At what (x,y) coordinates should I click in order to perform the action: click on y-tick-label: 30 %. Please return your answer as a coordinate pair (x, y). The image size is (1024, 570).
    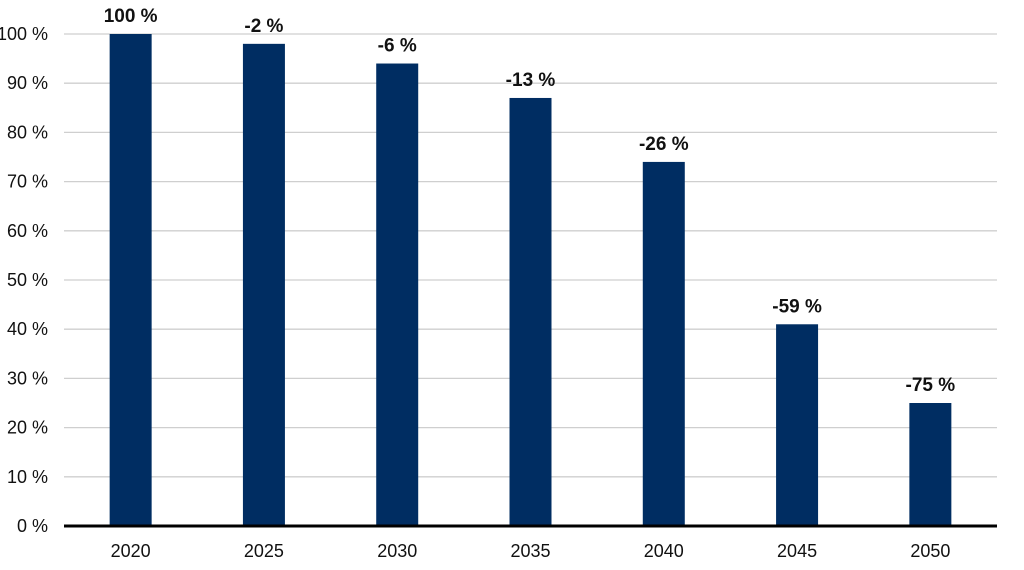
    Looking at the image, I should click on (27, 378).